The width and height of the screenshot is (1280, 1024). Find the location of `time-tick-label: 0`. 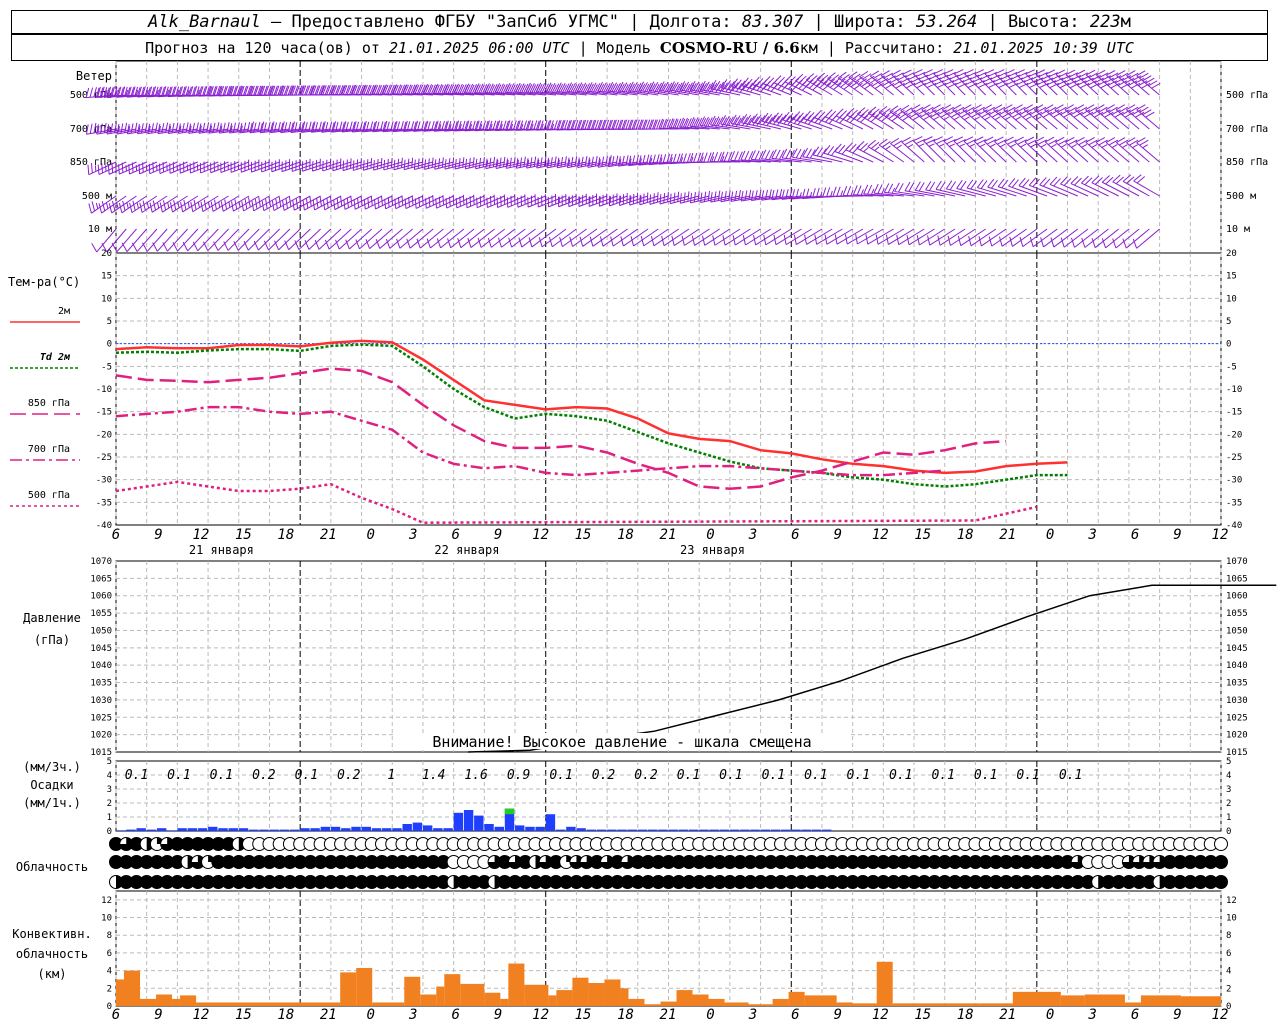

time-tick-label: 0 is located at coordinates (1050, 535).